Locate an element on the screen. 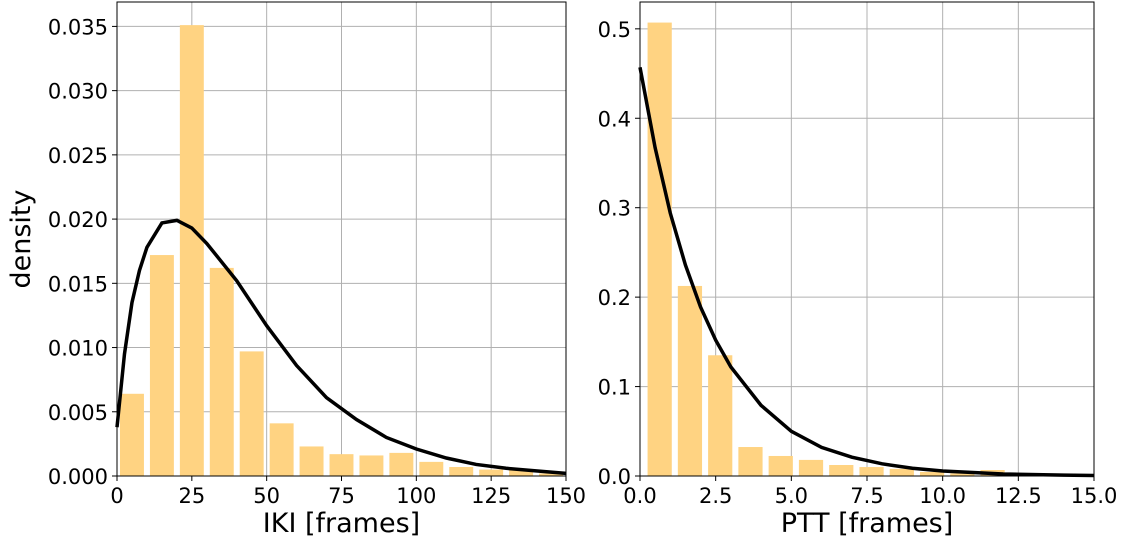  y-tick-label: 0.2 is located at coordinates (614, 298).